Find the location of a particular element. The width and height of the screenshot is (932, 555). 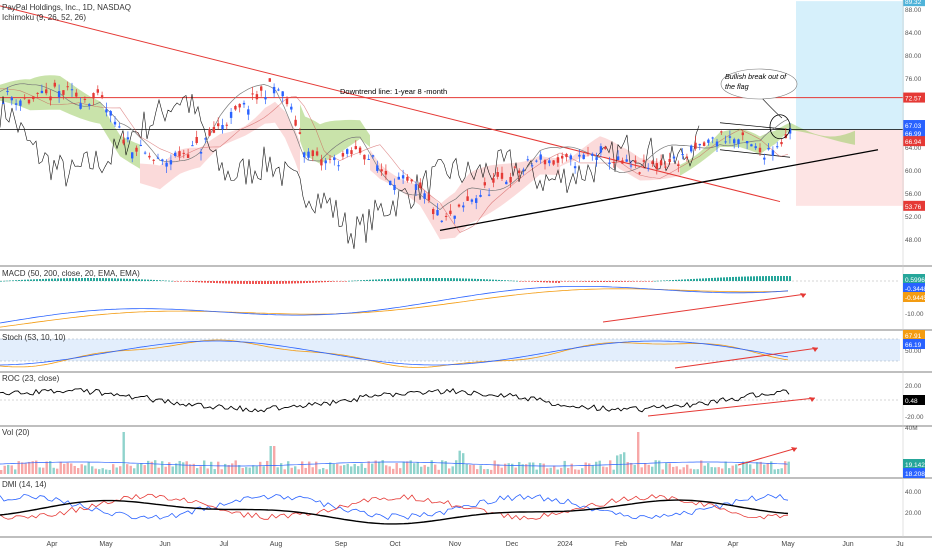

dmi-plus-line is located at coordinates (394, 507).